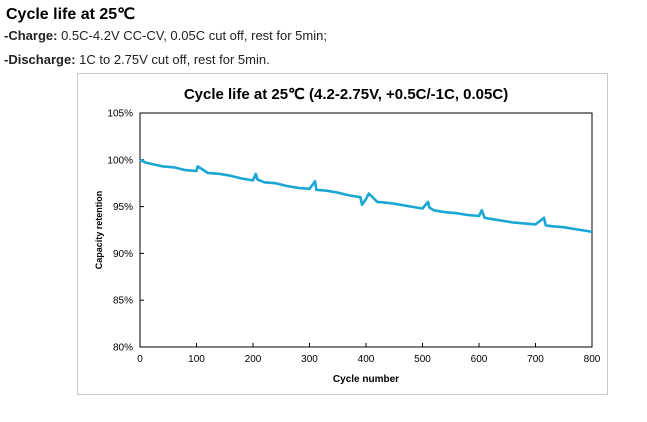  Describe the element at coordinates (140, 359) in the screenshot. I see `x-tick-label: 0` at that location.